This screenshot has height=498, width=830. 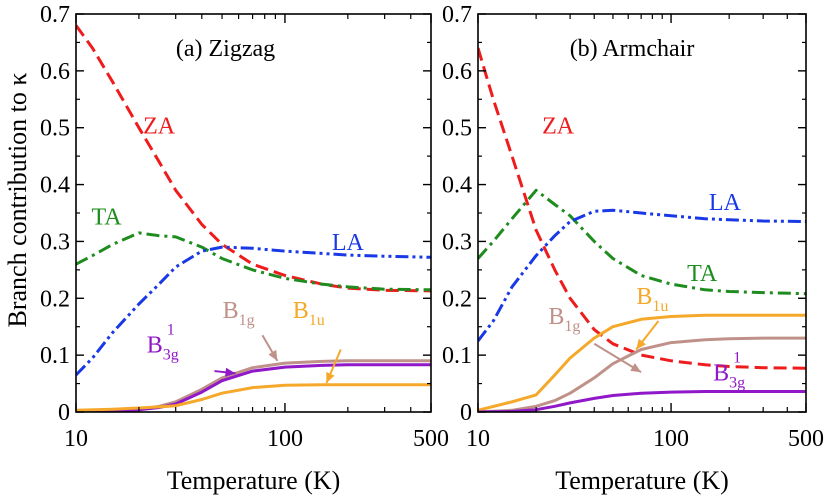 I want to click on series-line-b1g, so click(x=642, y=374).